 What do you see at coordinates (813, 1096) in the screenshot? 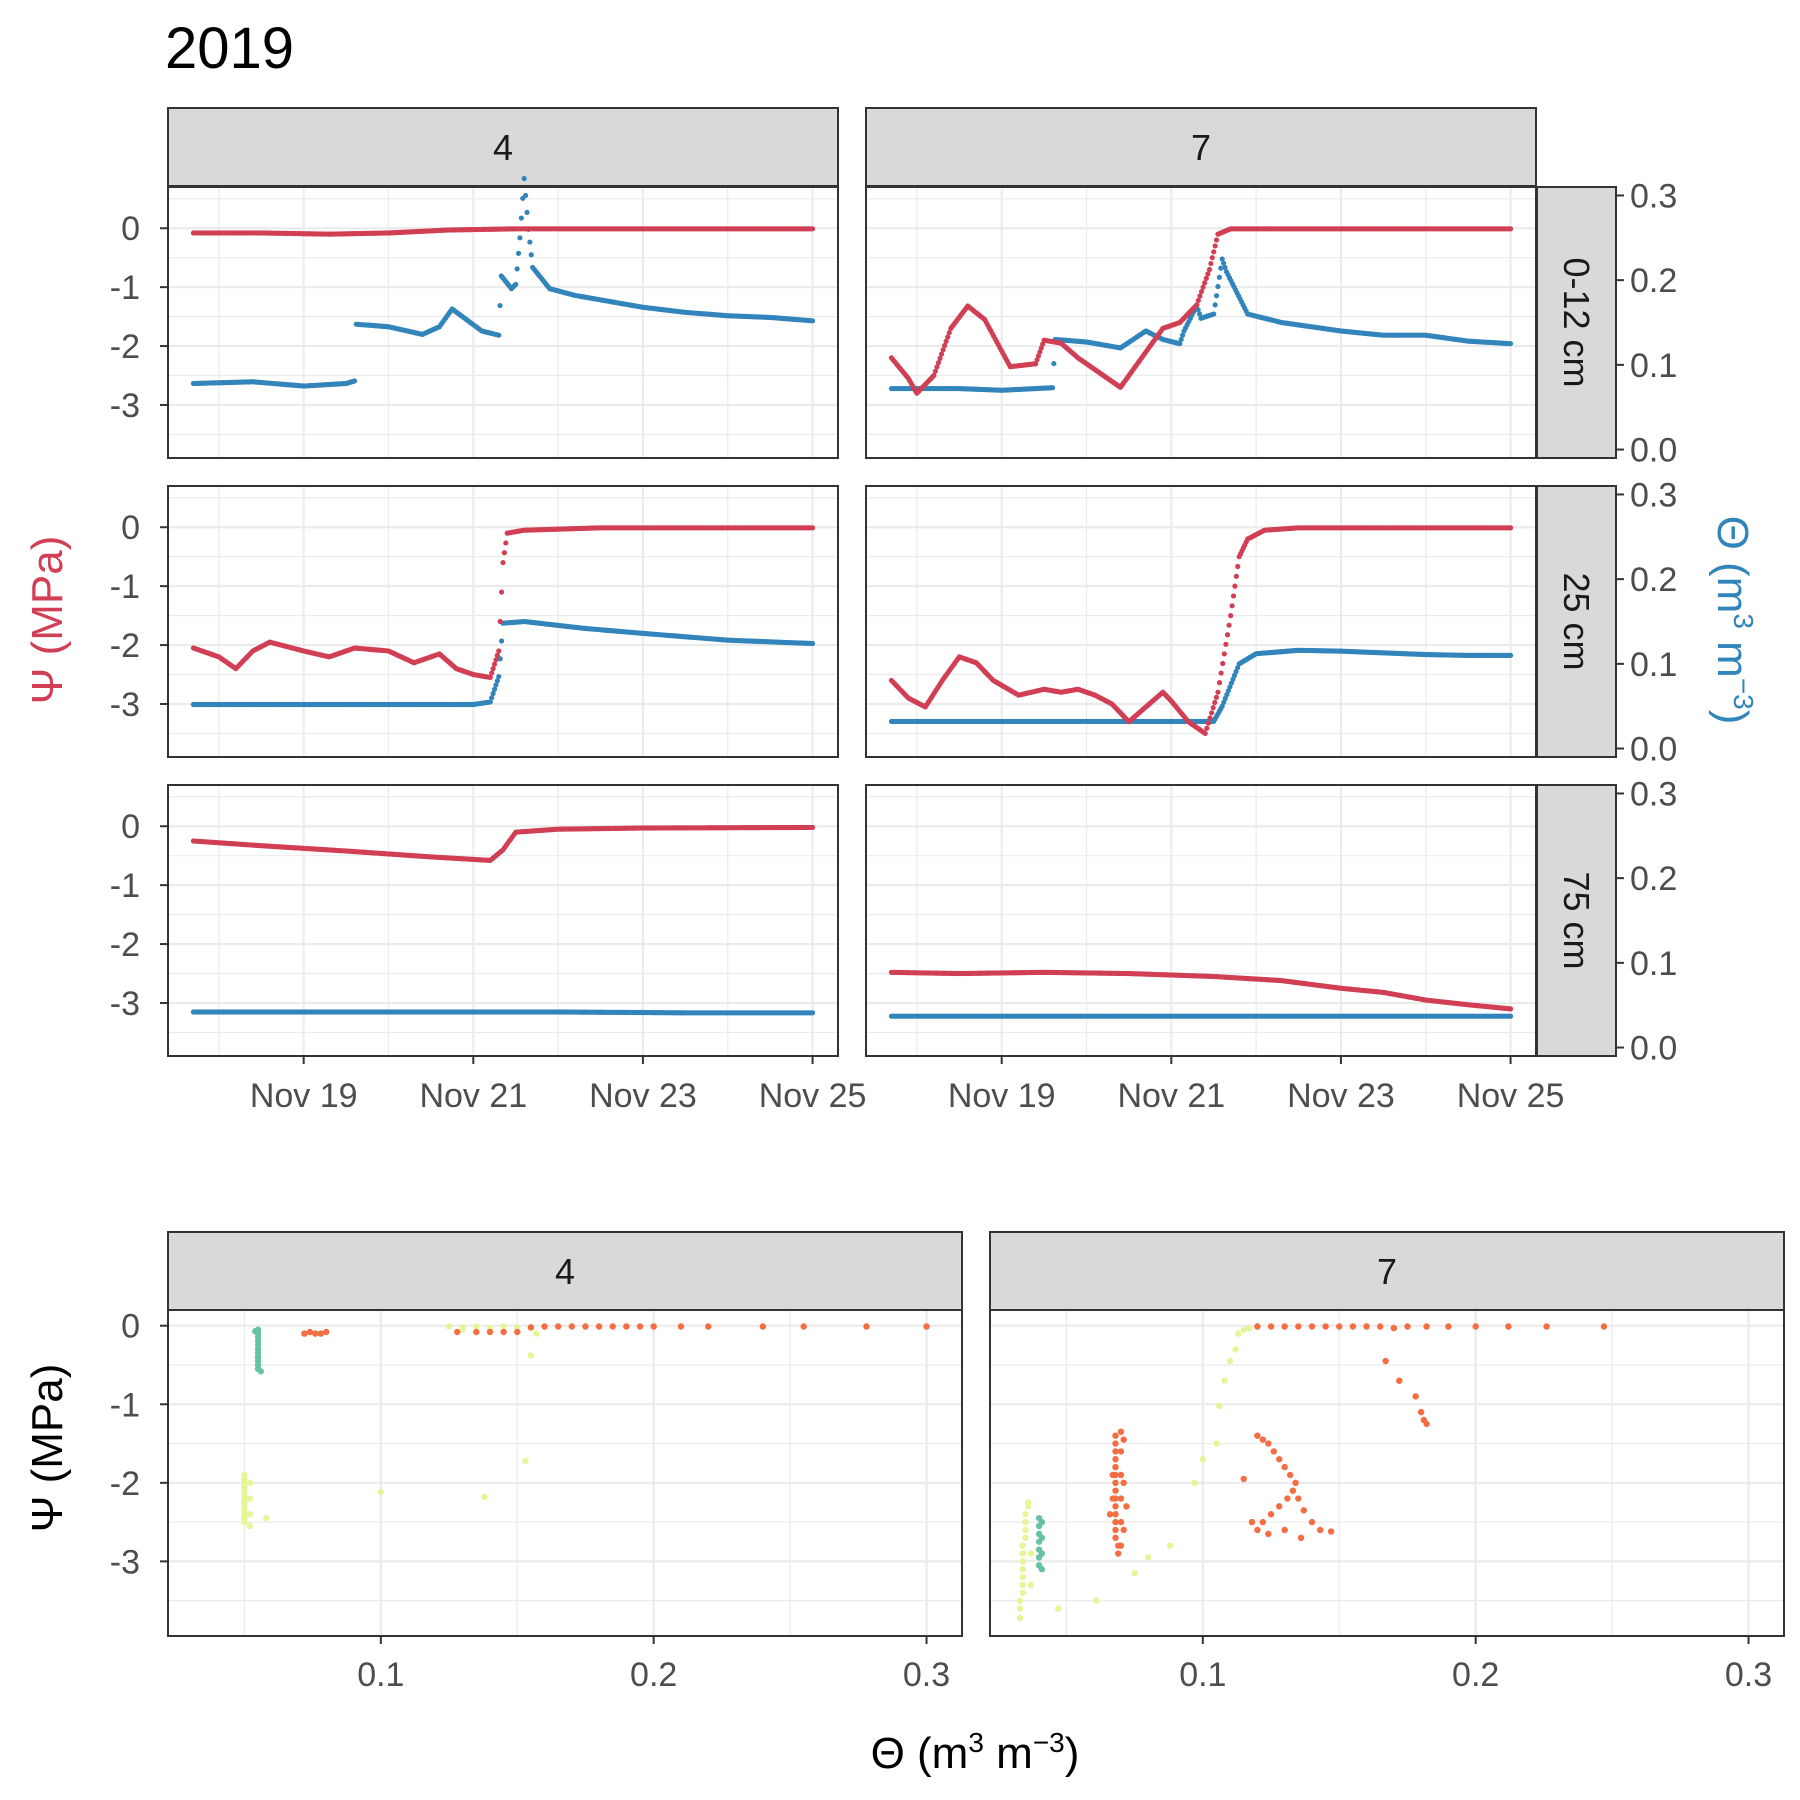
I see `x-tick-label: Nov 25` at bounding box center [813, 1096].